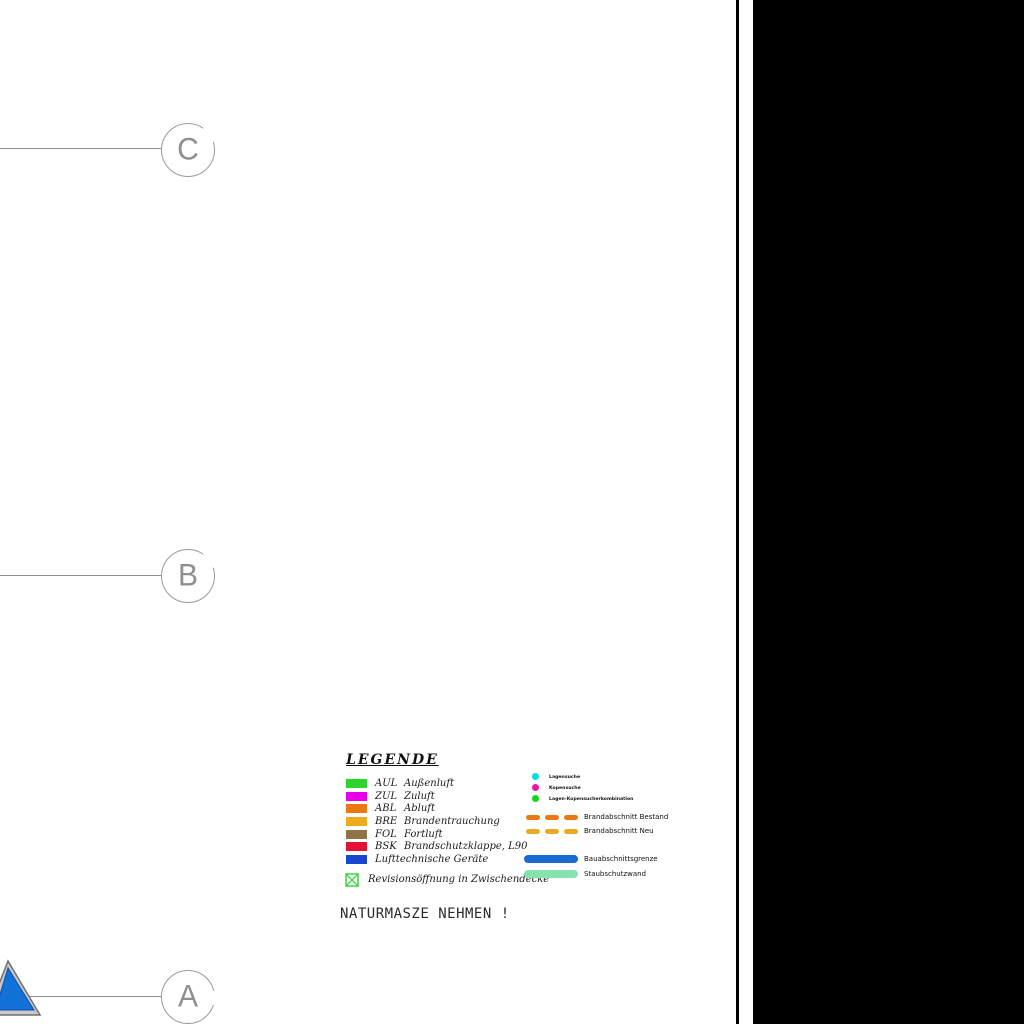  What do you see at coordinates (425, 914) in the screenshot?
I see `naturmasse-note: NATURMASZE NEHMEN !` at bounding box center [425, 914].